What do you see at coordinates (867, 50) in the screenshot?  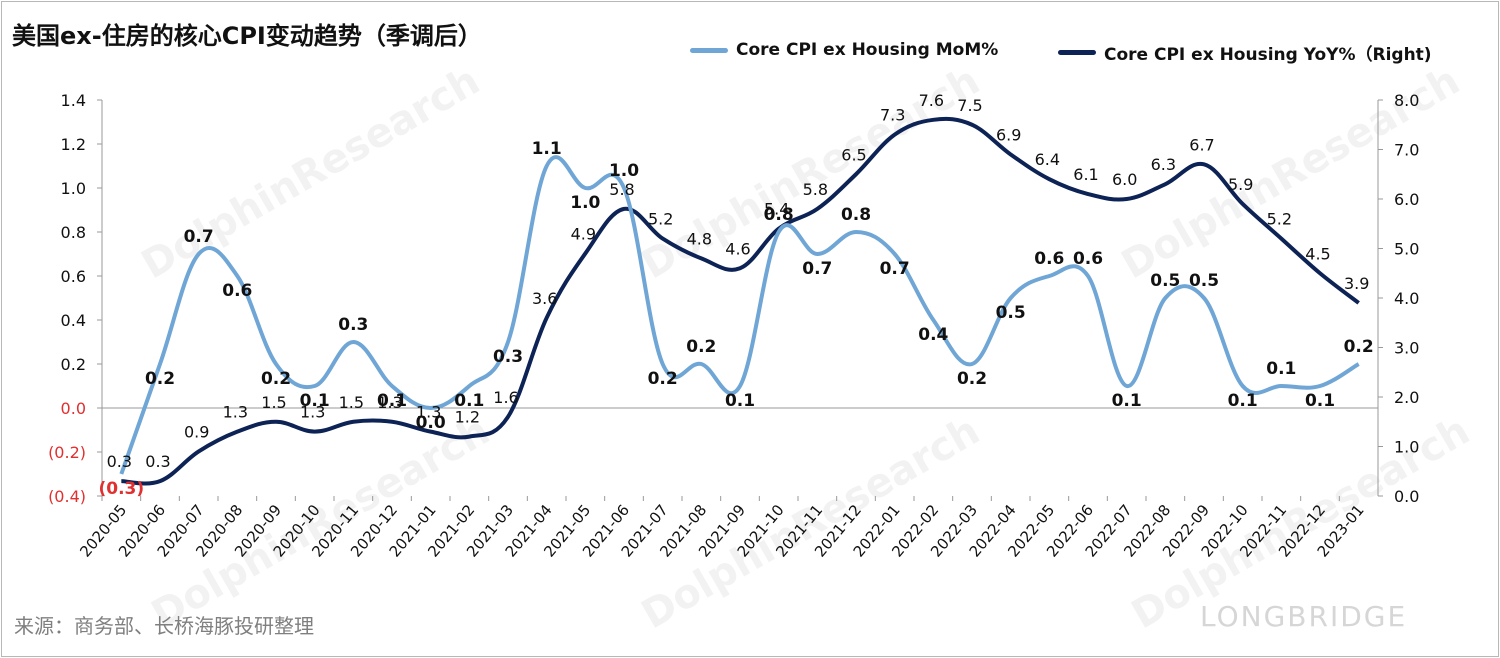 I see `legend-label-mom: Core CPI ex Housing MoM%` at bounding box center [867, 50].